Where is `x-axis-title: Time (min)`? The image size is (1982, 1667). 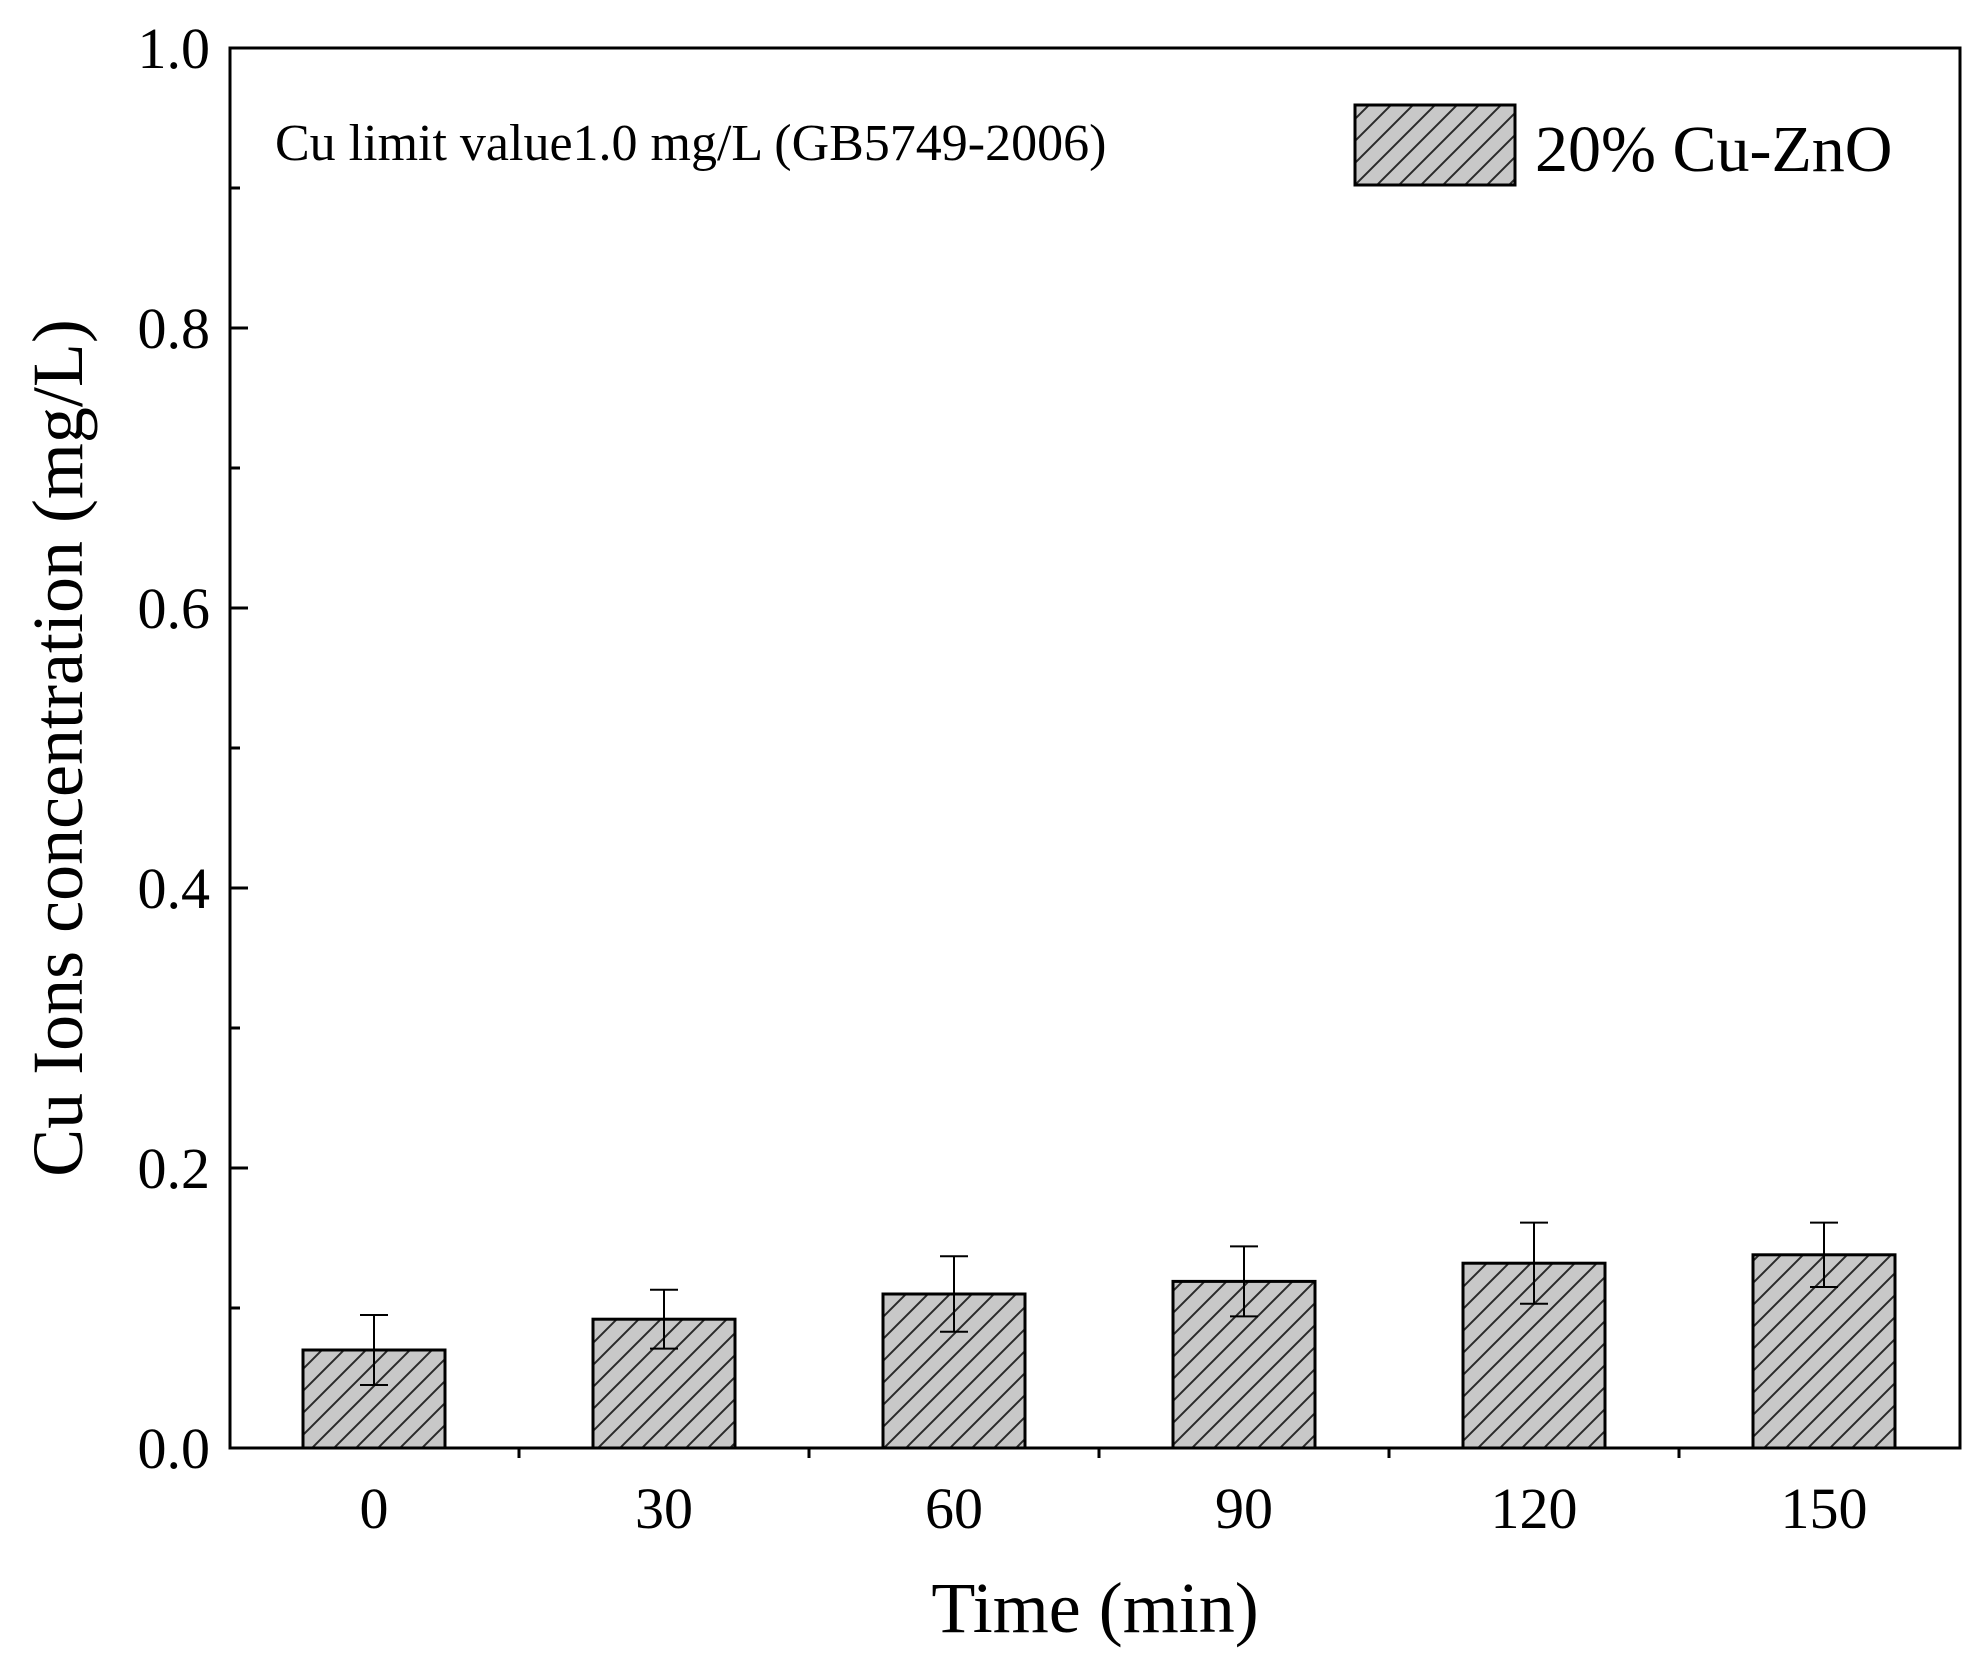
x-axis-title: Time (min) is located at coordinates (1094, 1608).